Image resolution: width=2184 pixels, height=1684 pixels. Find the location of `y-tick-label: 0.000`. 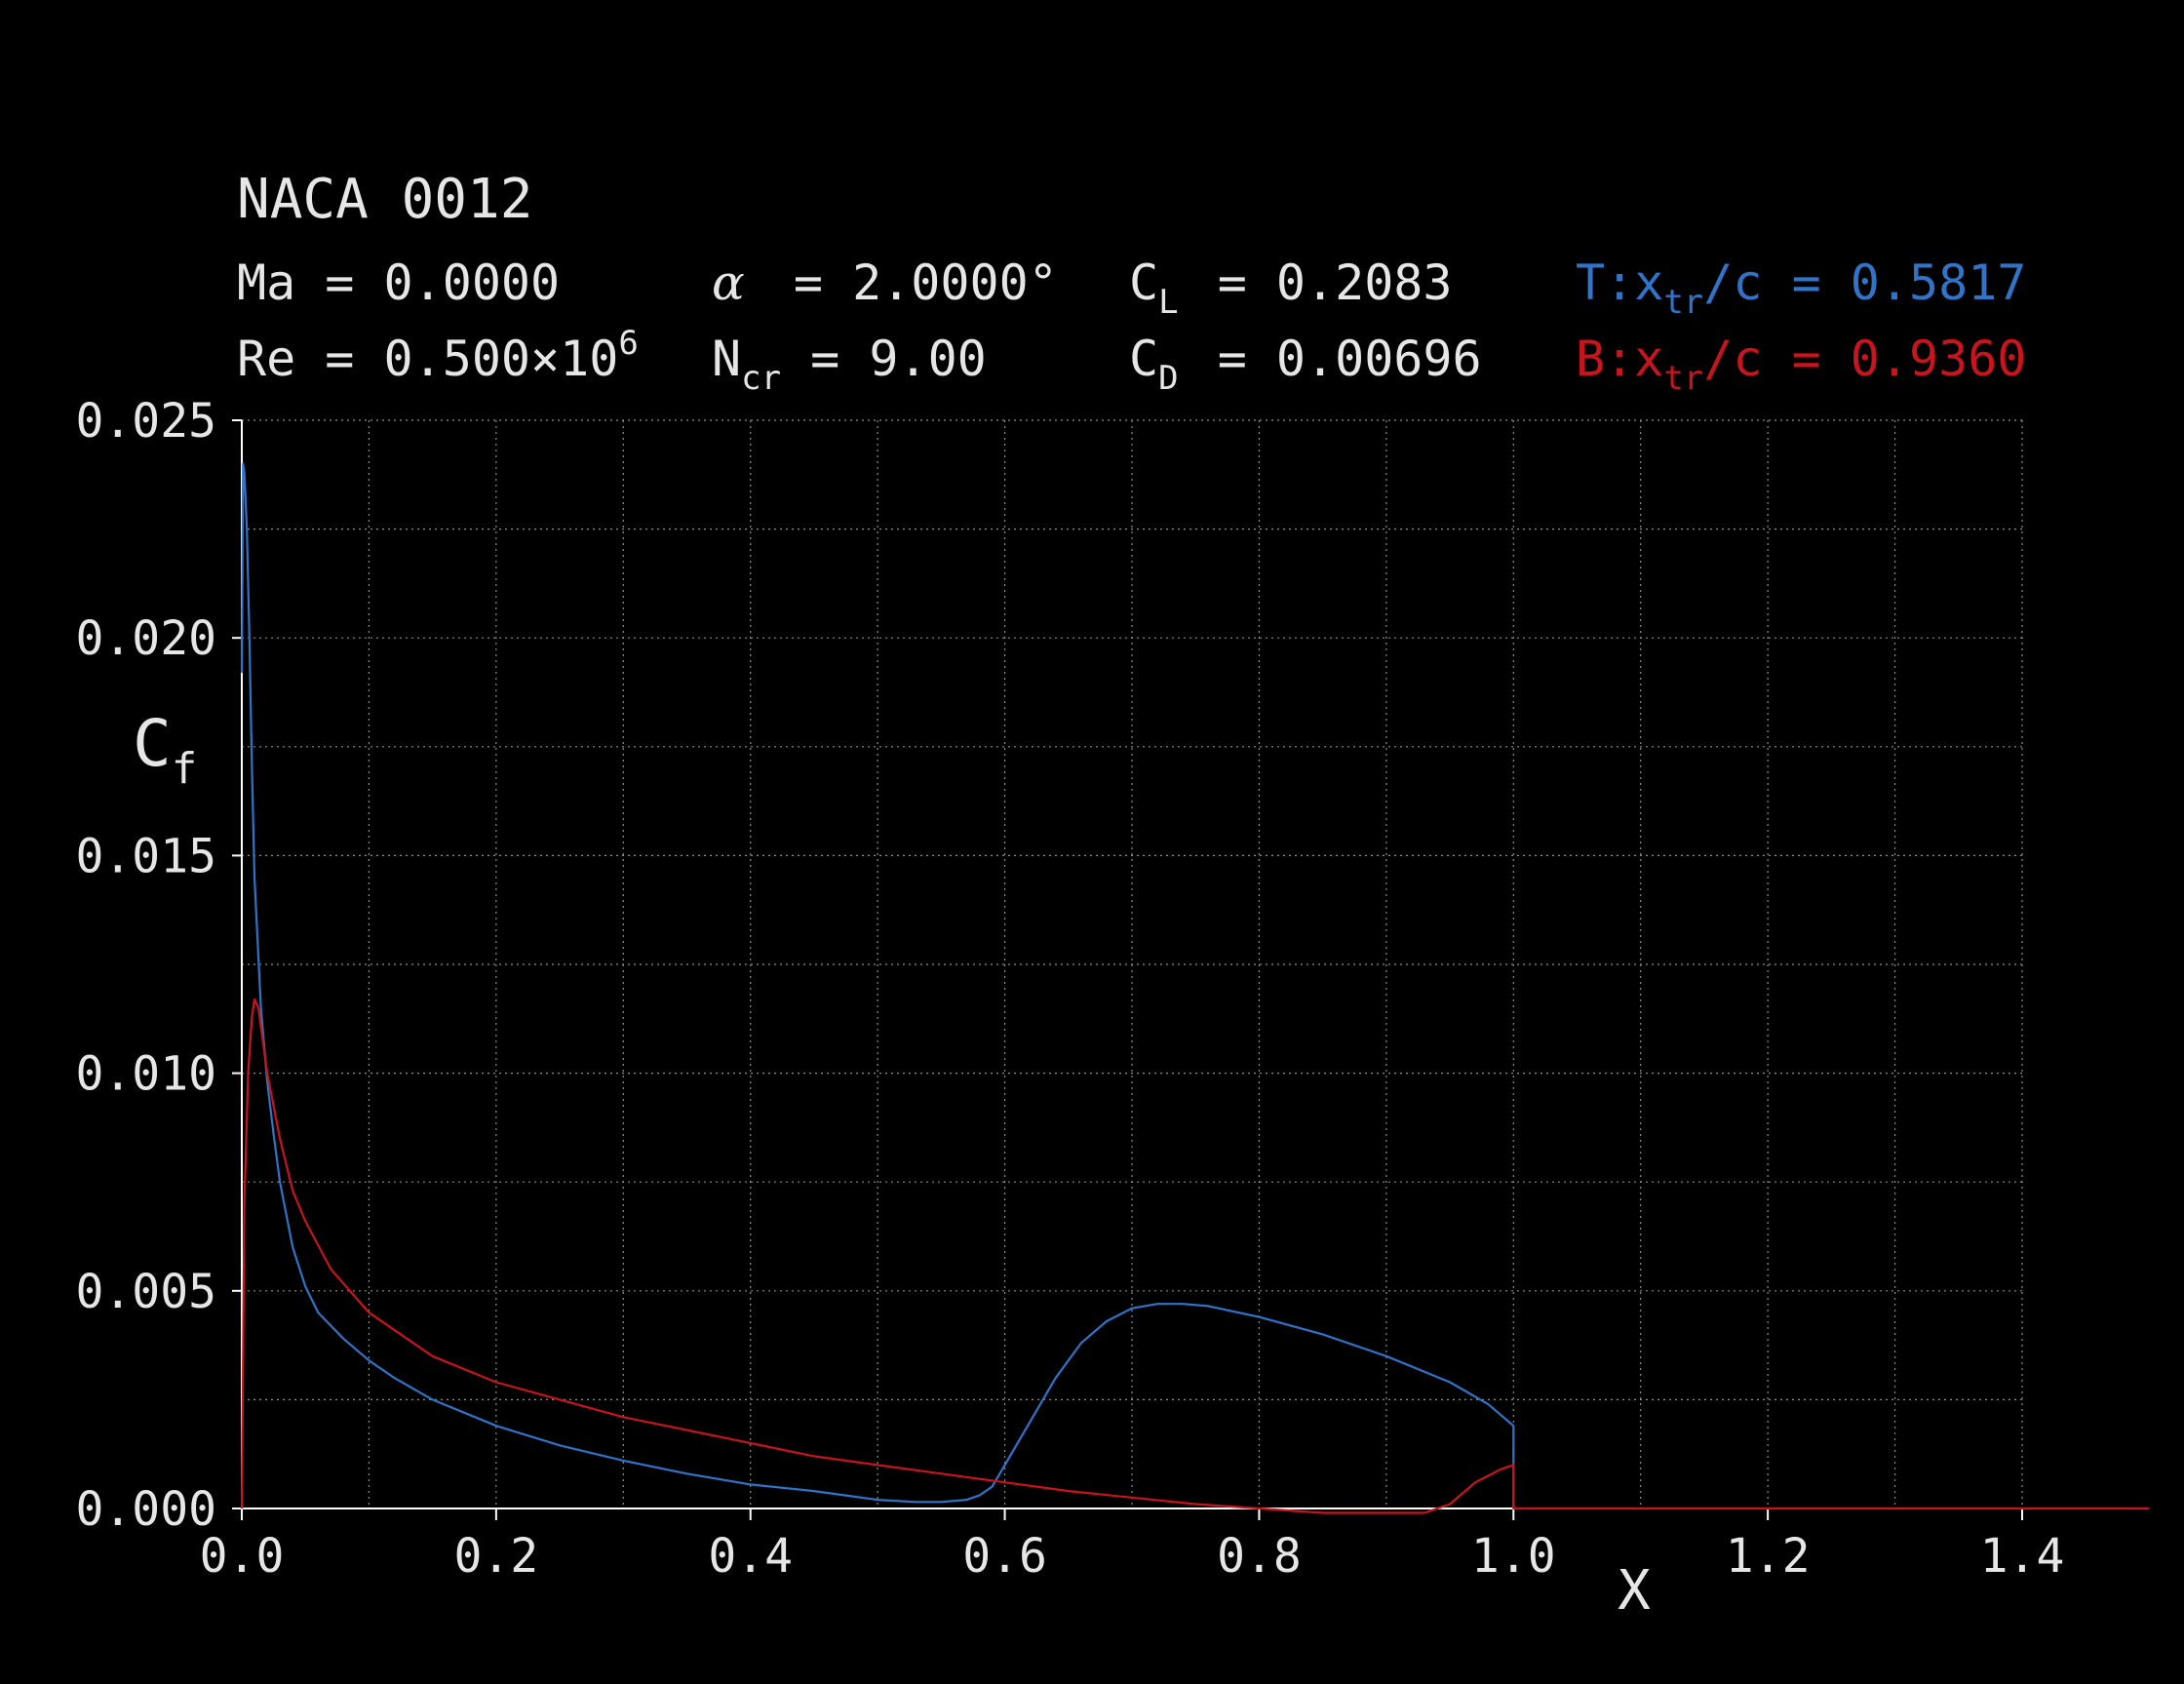

y-tick-label: 0.000 is located at coordinates (146, 1509).